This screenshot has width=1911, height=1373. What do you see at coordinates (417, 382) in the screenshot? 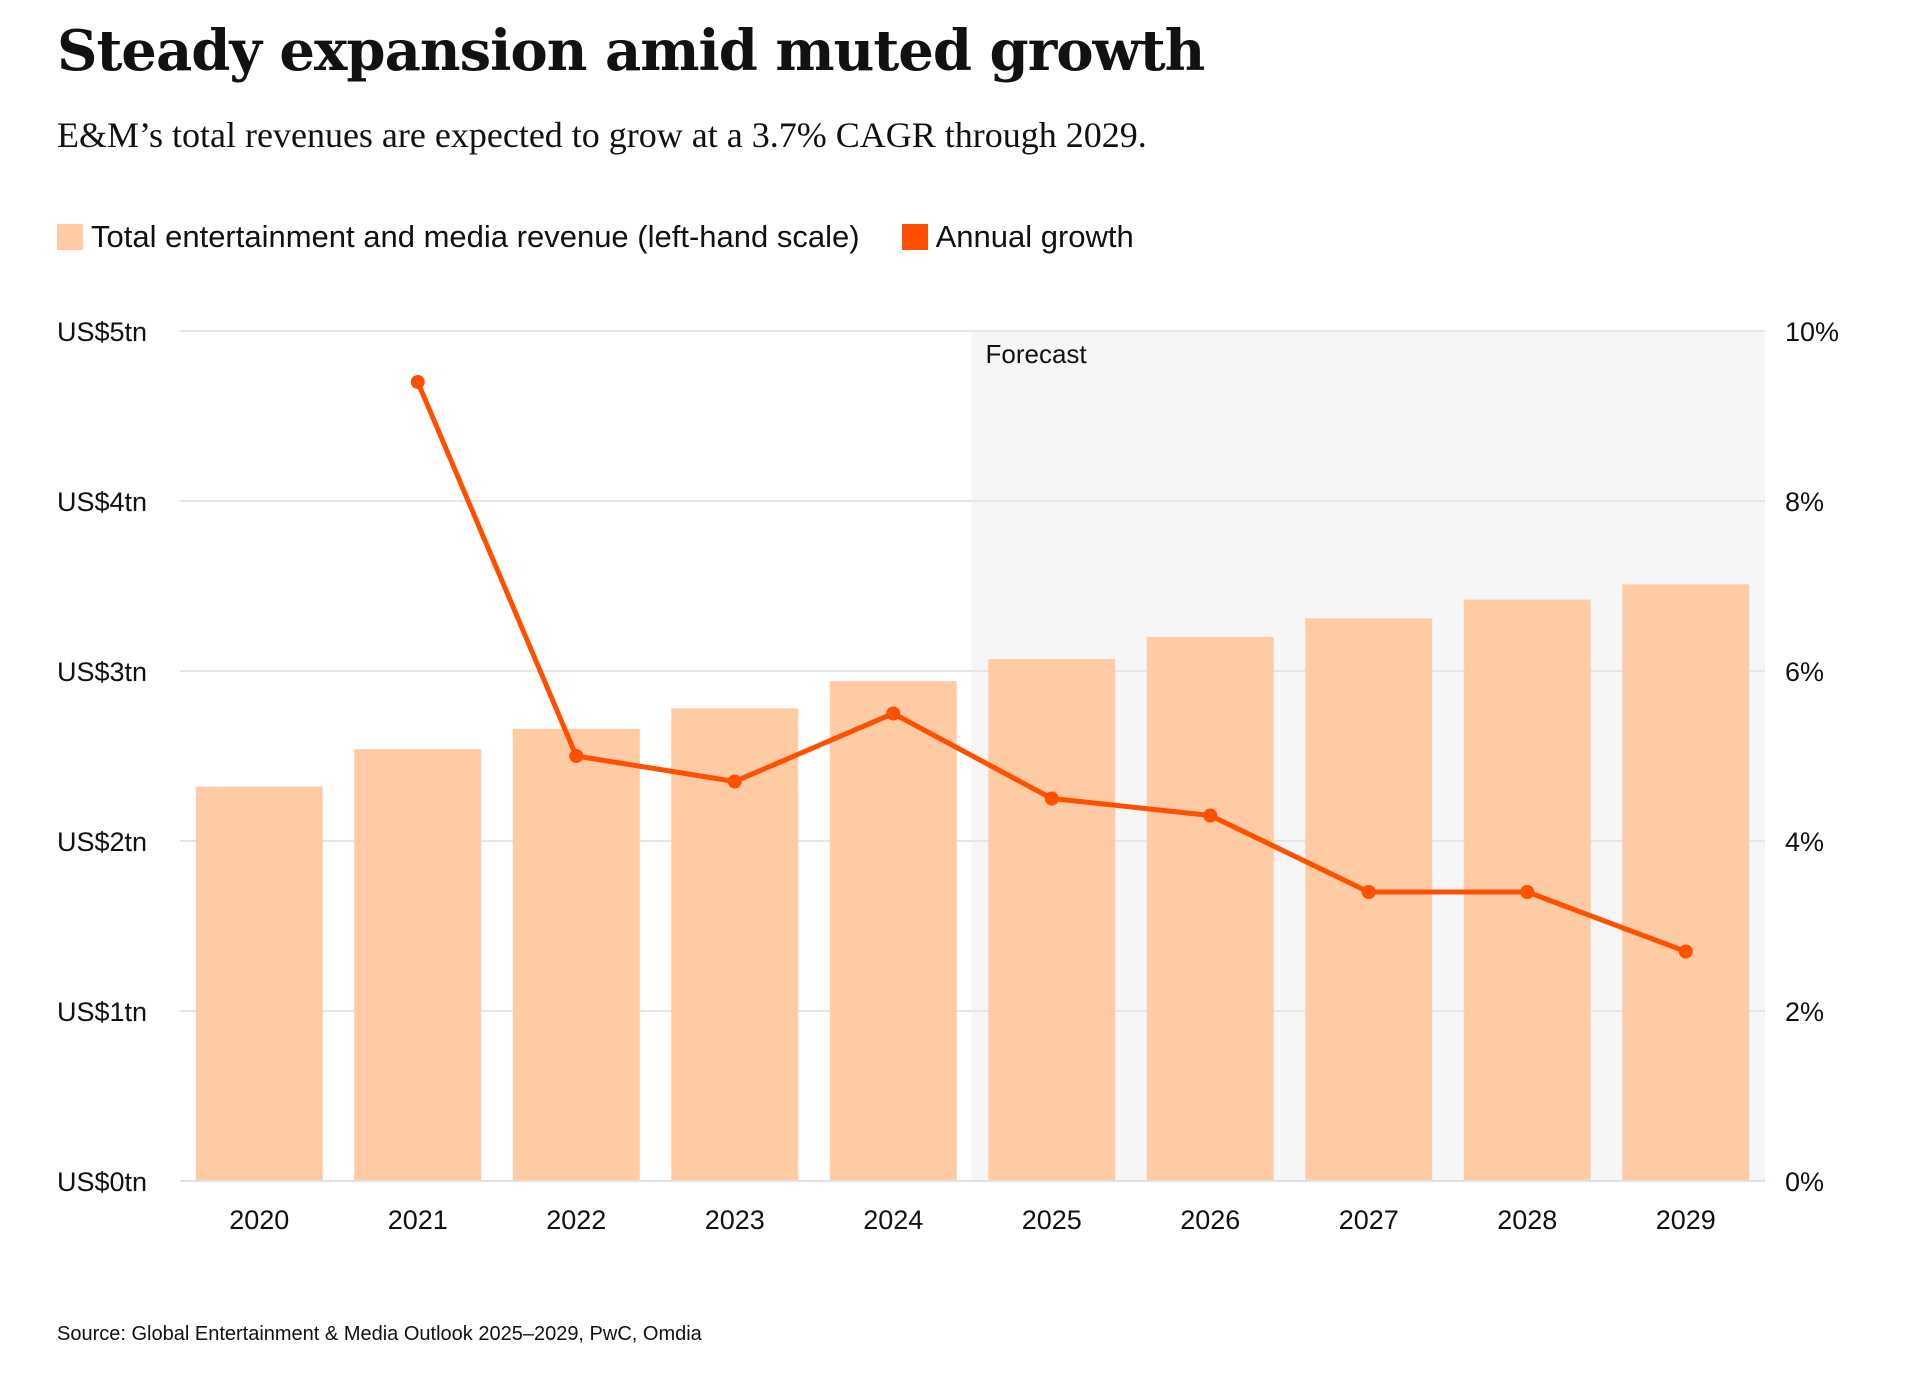
I see `growth-point-2021` at bounding box center [417, 382].